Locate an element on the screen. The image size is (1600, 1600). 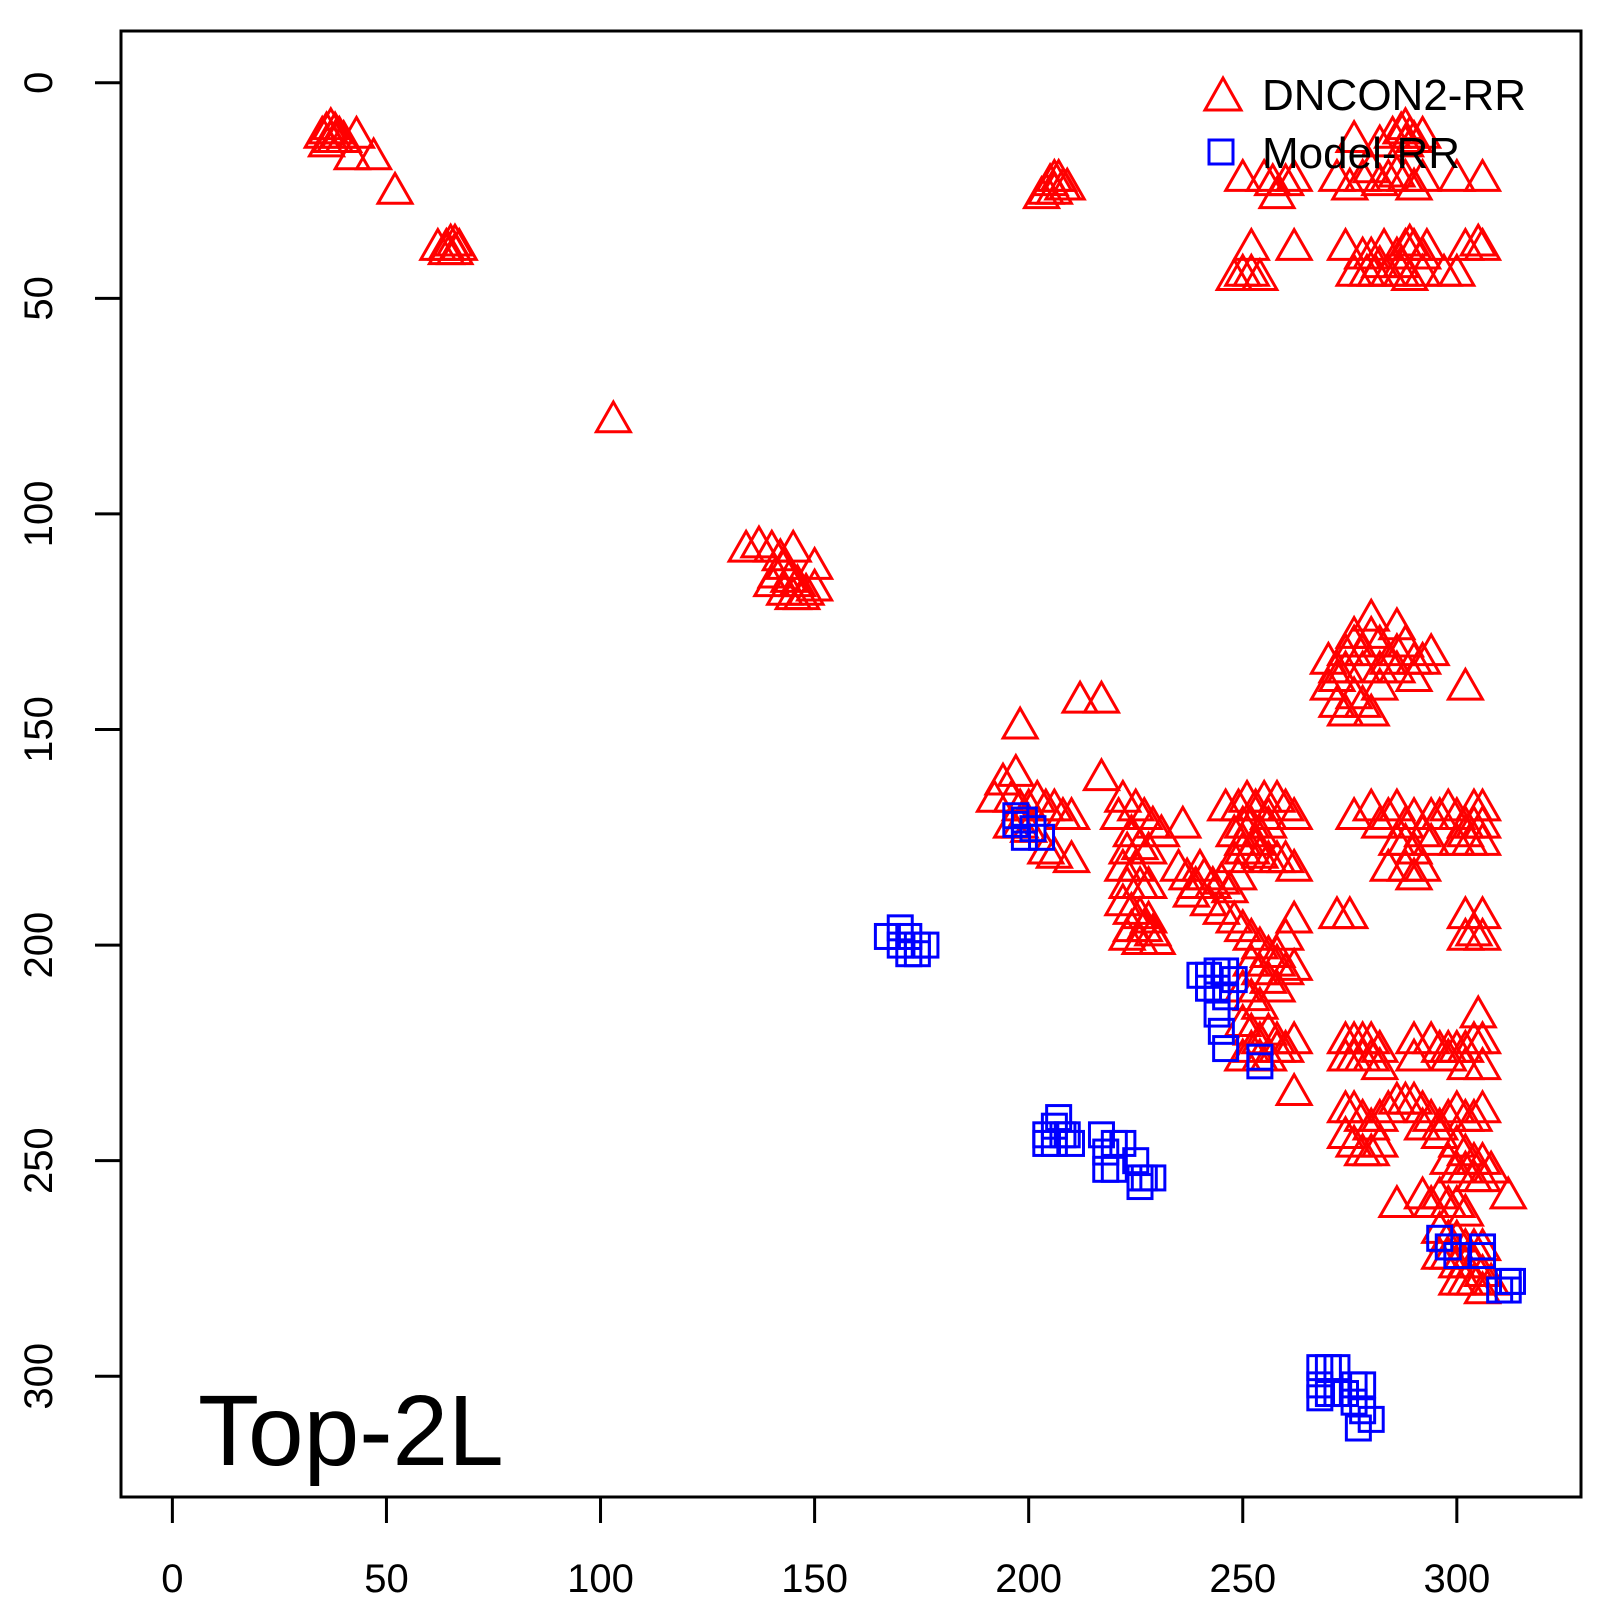
y-tick-label: 200 is located at coordinates (39, 945).